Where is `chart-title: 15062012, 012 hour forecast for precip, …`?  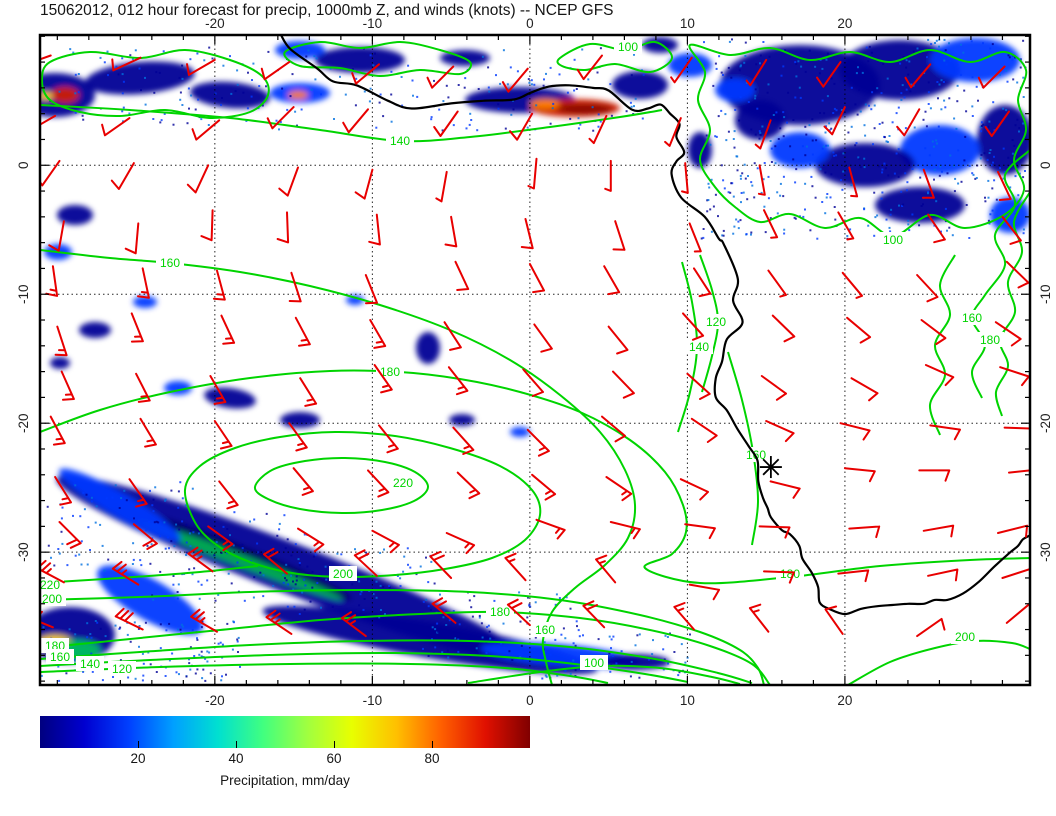
chart-title: 15062012, 012 hour forecast for precip, … is located at coordinates (327, 10).